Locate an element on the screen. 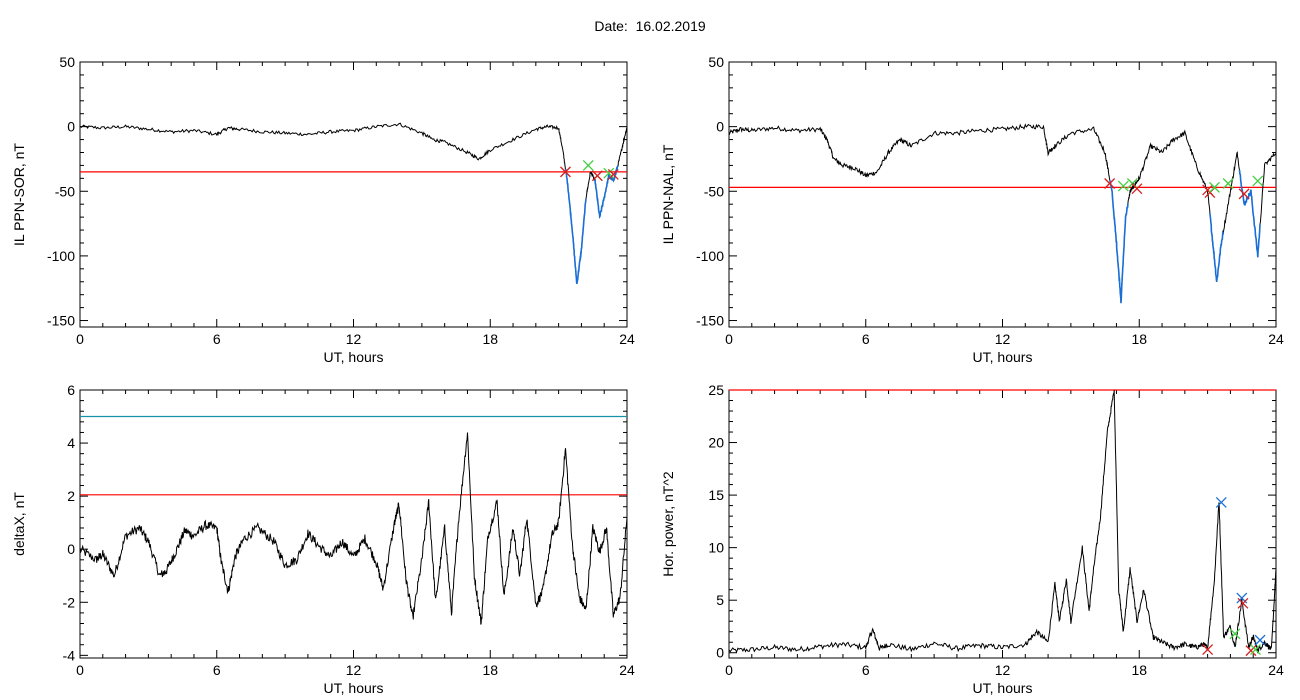 The height and width of the screenshot is (700, 1300). y-axis-label: Hor. power, nT^2 is located at coordinates (668, 524).